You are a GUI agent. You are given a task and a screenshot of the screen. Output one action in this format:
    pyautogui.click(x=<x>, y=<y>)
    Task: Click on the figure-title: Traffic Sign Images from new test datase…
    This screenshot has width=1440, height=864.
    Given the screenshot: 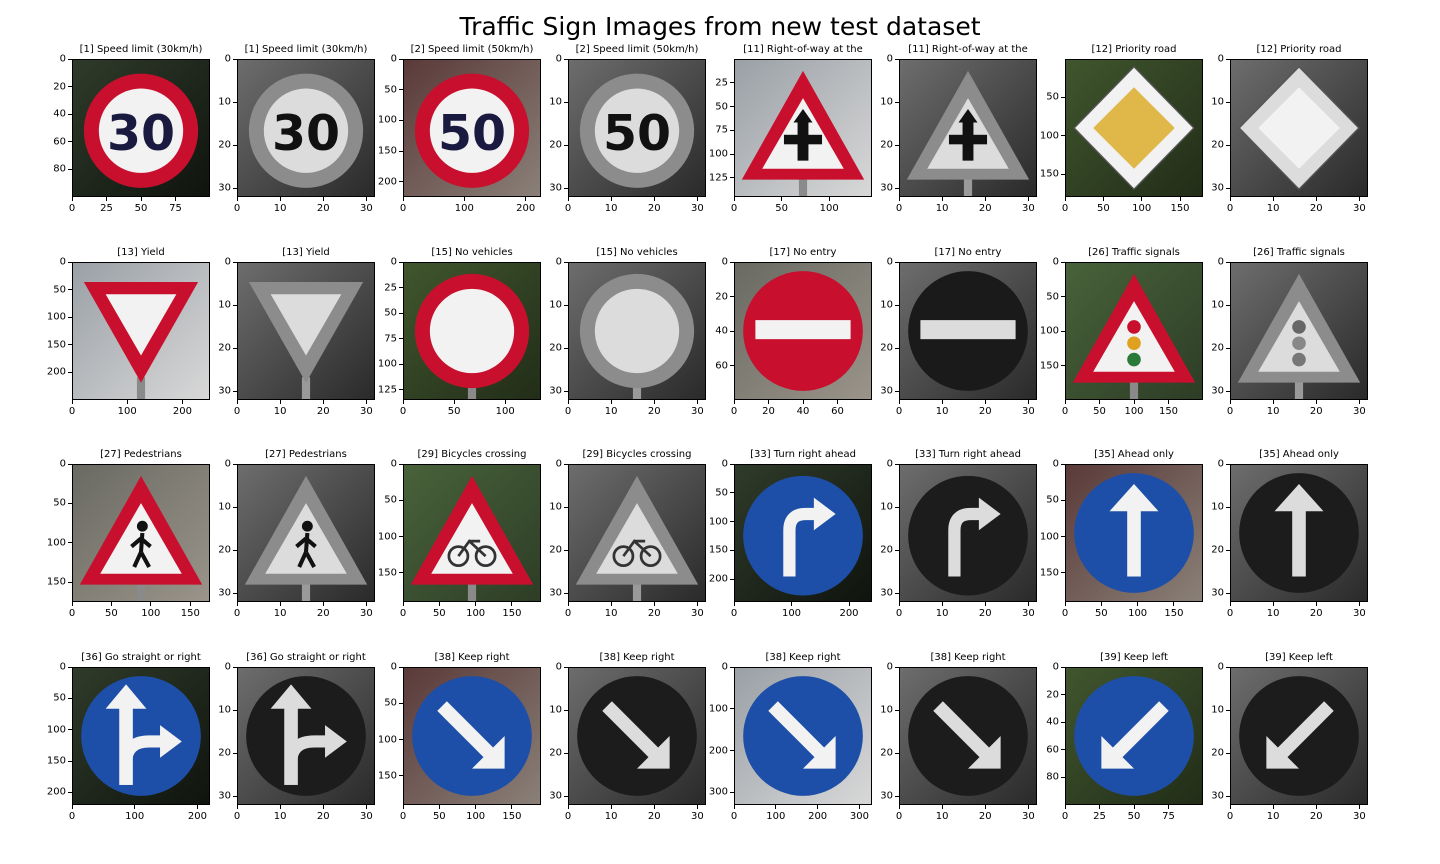 What is the action you would take?
    pyautogui.click(x=720, y=26)
    